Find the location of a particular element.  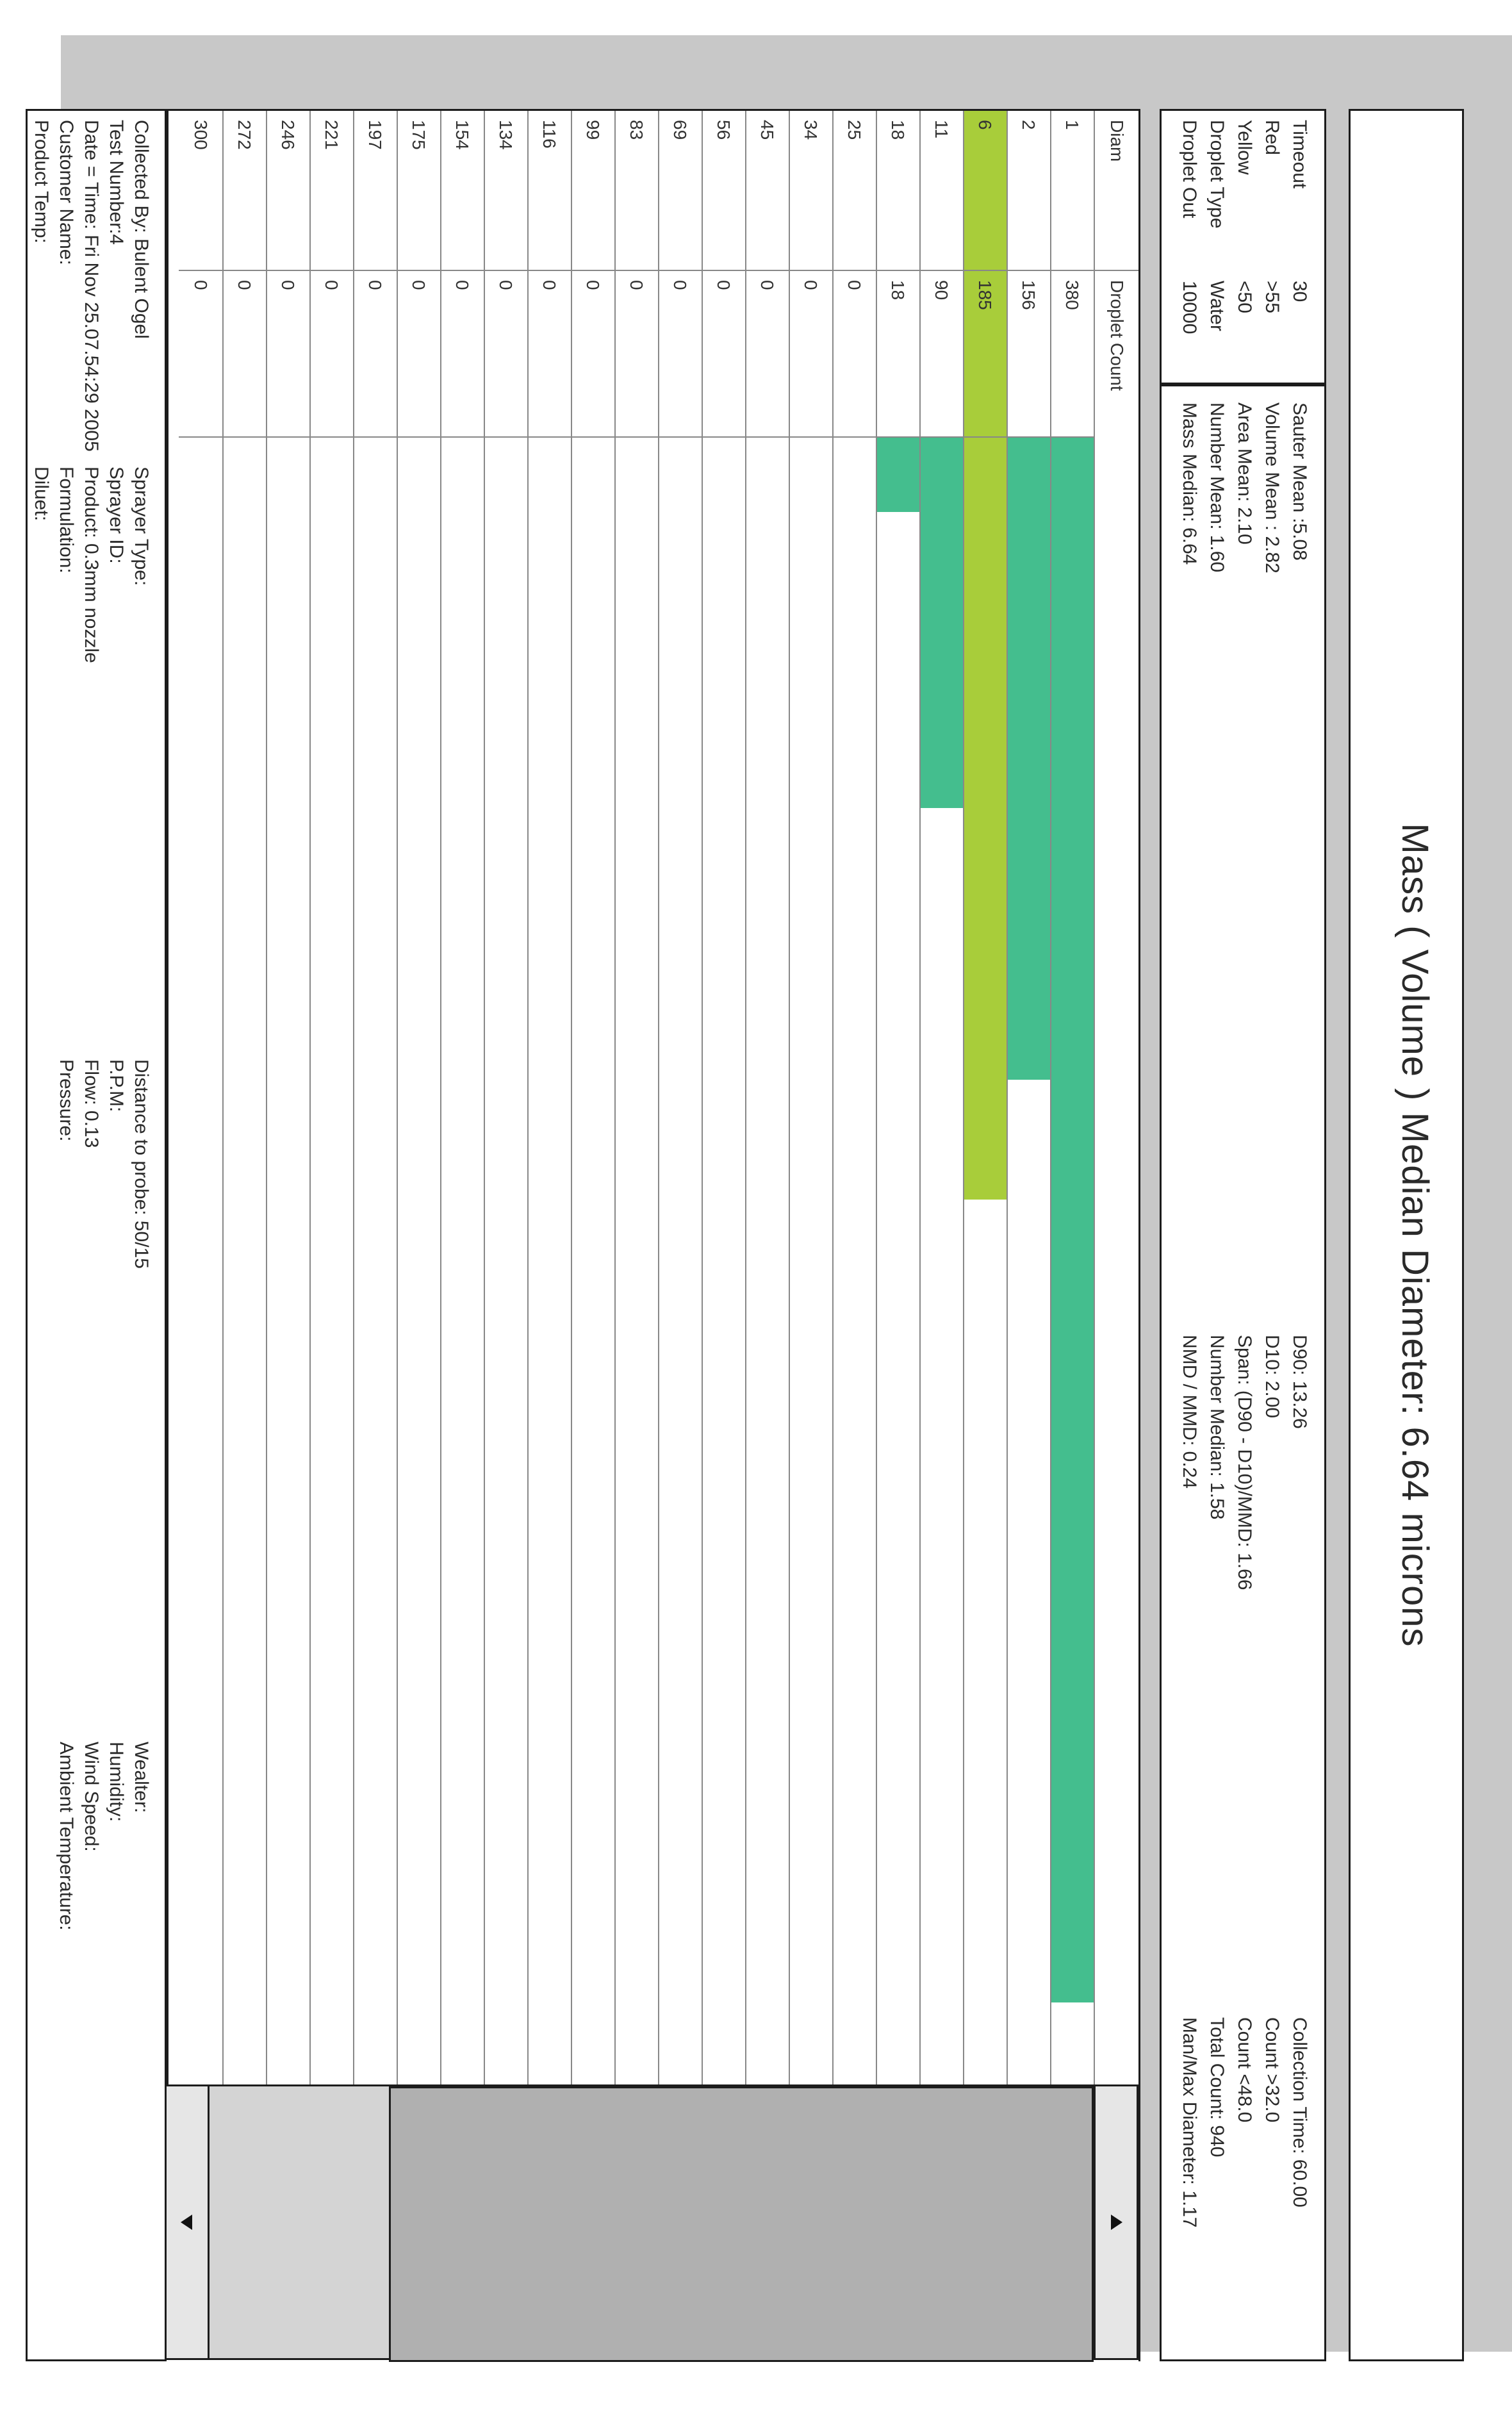

footer-diluet: Diluet: is located at coordinates (41, 494).